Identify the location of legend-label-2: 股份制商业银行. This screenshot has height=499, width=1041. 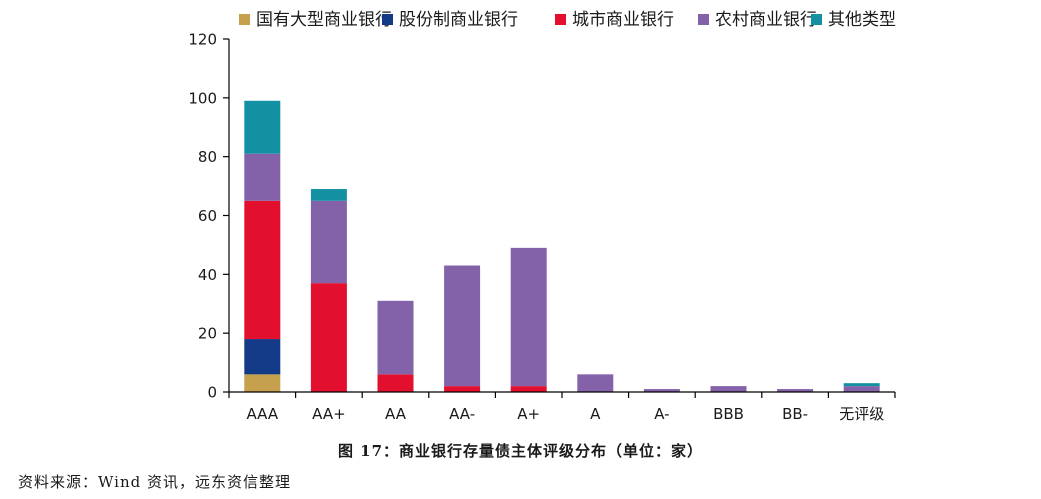
(458, 20).